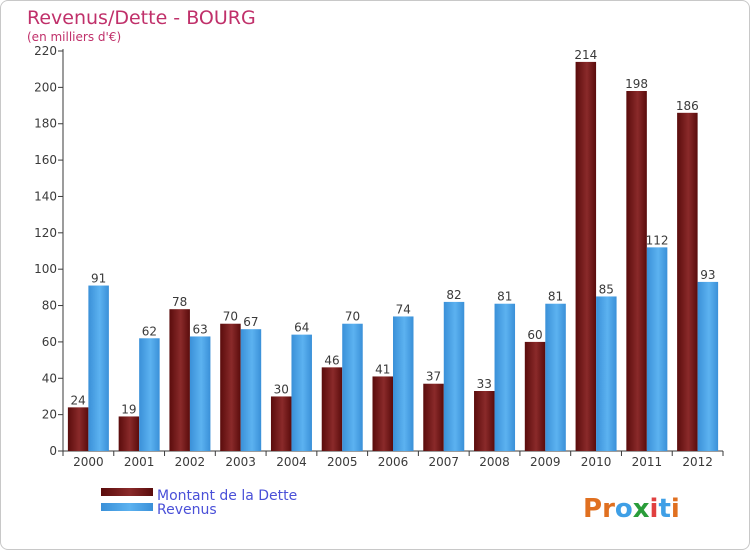 The image size is (750, 550). What do you see at coordinates (382, 413) in the screenshot?
I see `bar-debt-2006` at bounding box center [382, 413].